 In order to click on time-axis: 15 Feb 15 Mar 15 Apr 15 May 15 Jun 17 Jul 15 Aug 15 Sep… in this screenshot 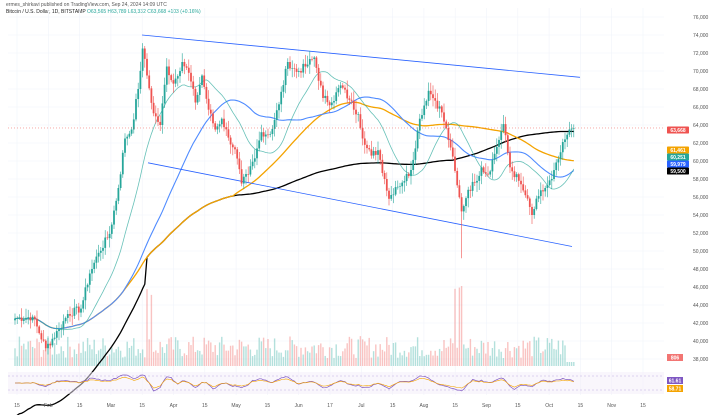, I will do `click(330, 406)`.